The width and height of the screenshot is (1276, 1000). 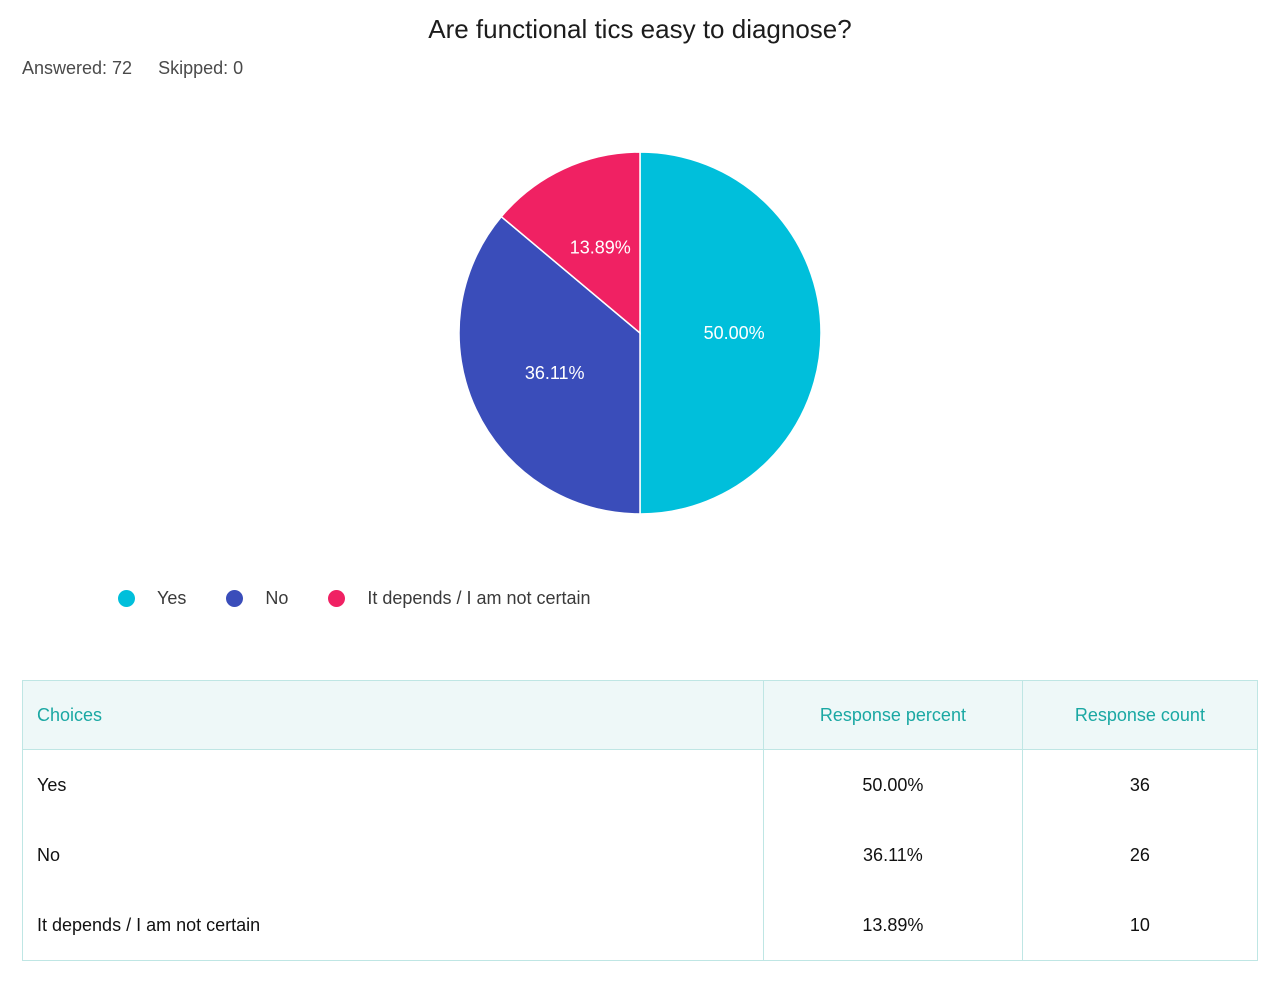 I want to click on slice-label-no: 36.11%, so click(x=555, y=373).